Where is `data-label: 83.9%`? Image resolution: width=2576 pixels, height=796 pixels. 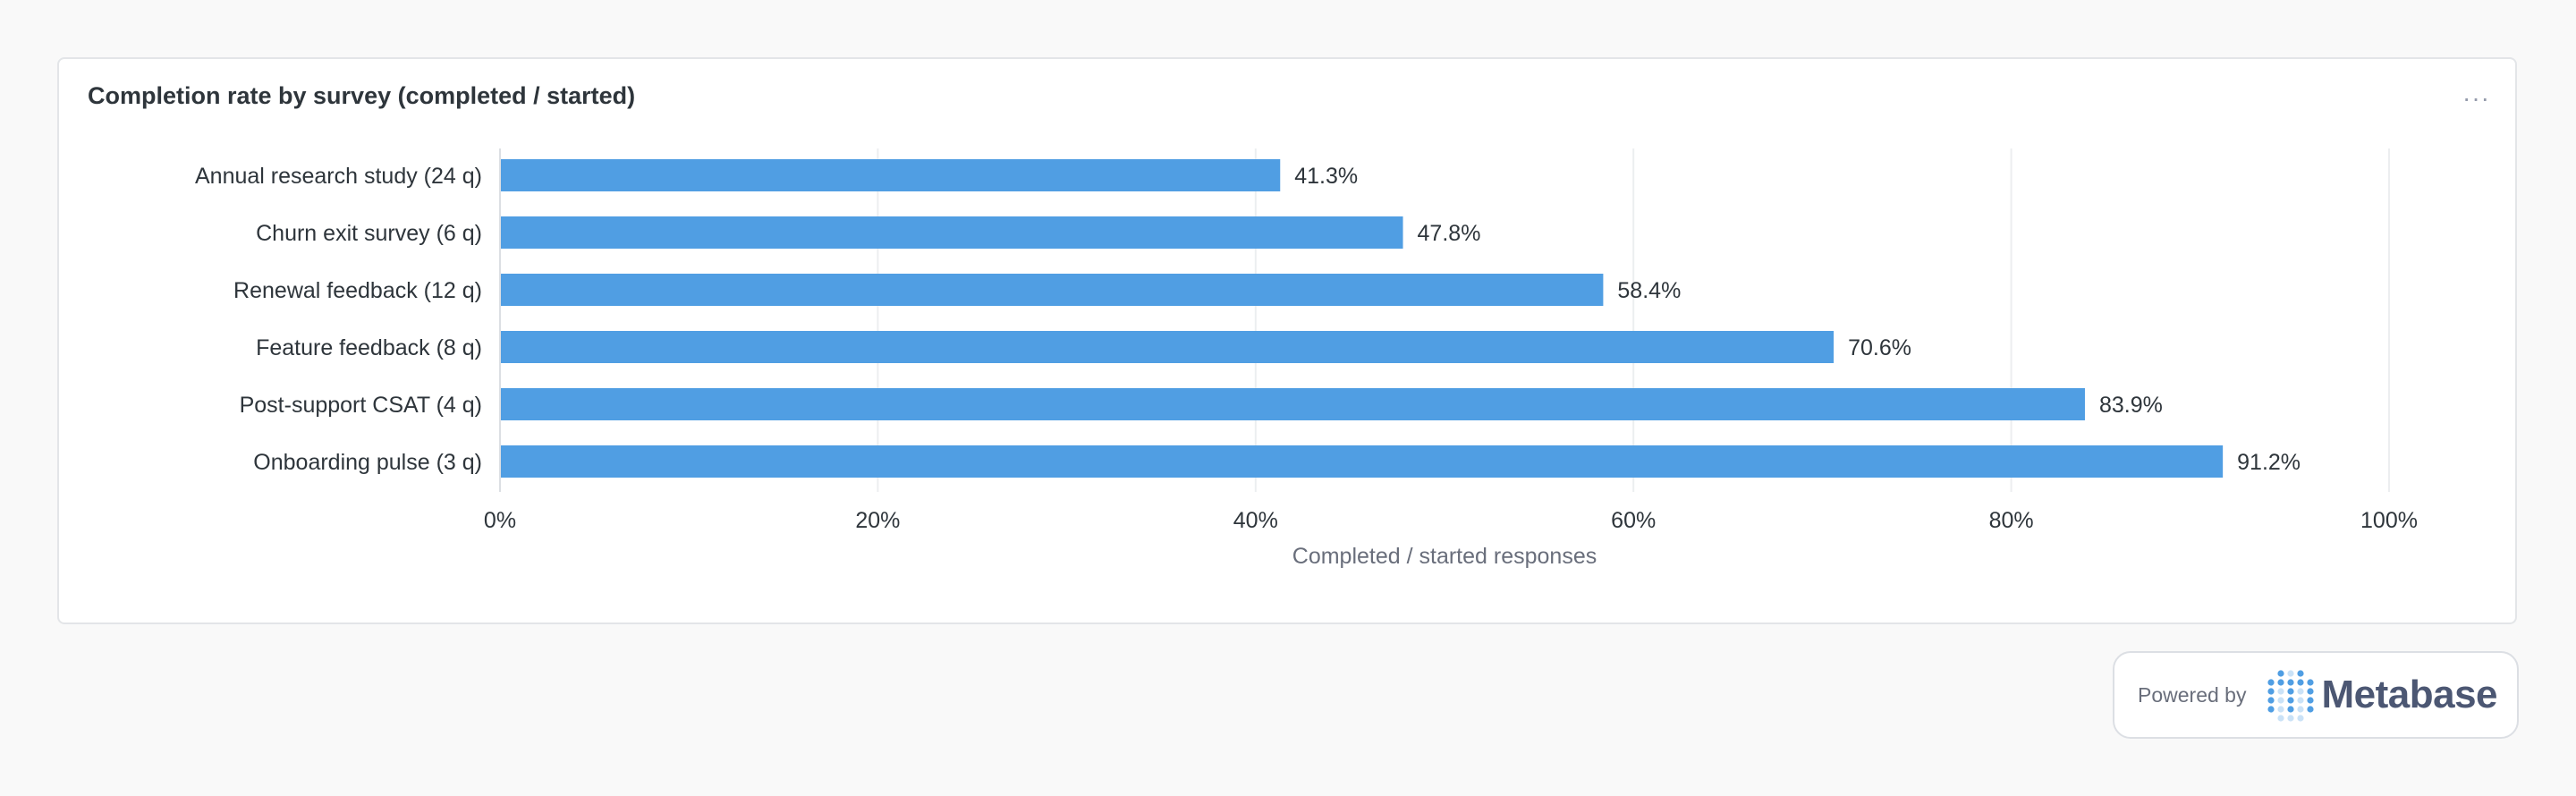
data-label: 83.9% is located at coordinates (2131, 405).